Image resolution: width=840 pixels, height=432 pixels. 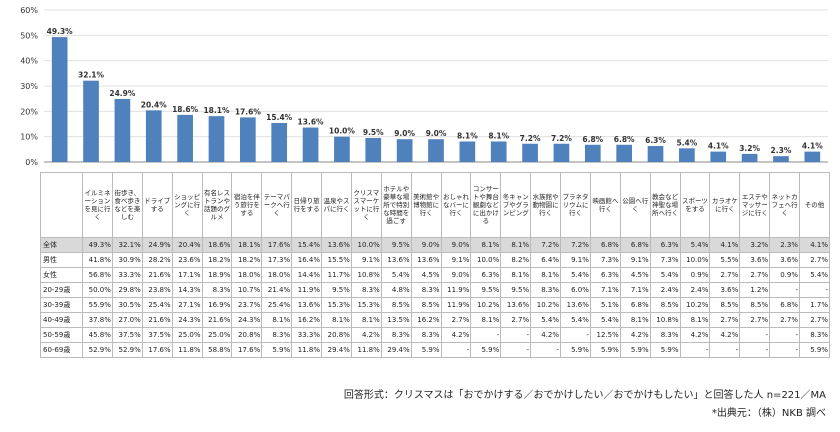 I want to click on table-cell: 56.8%, so click(x=97, y=275).